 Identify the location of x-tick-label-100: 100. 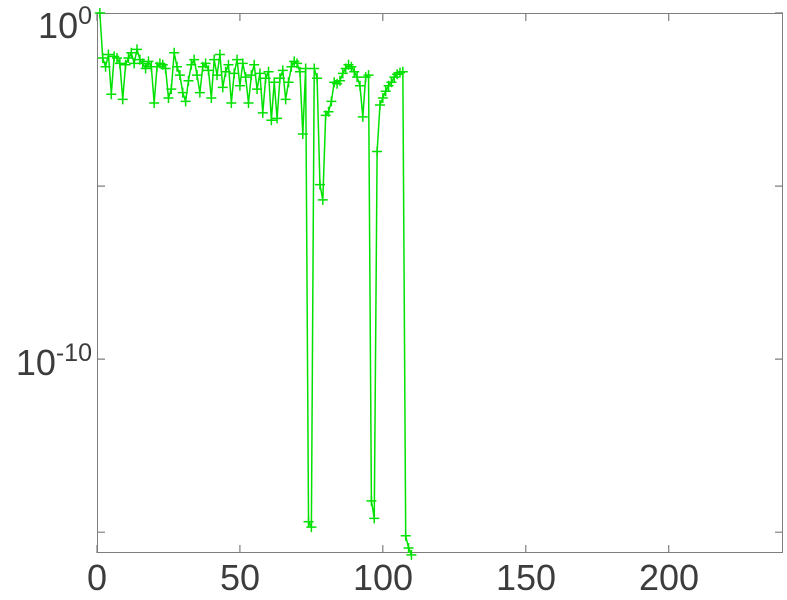
(383, 577).